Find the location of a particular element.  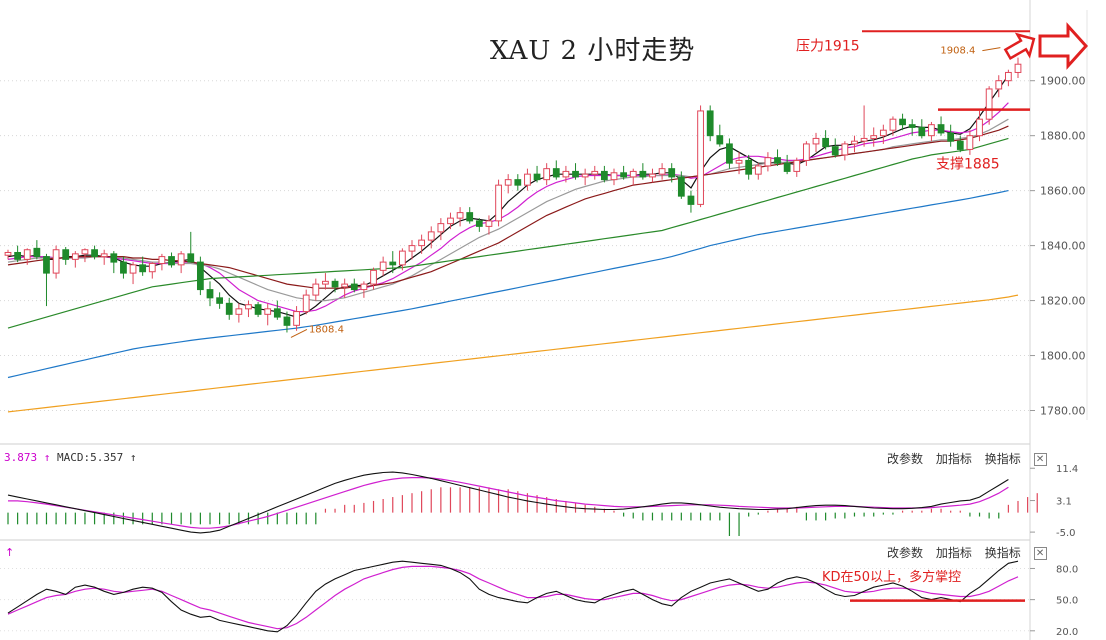

kdj-y-tick-label: 50.0 is located at coordinates (1067, 601).